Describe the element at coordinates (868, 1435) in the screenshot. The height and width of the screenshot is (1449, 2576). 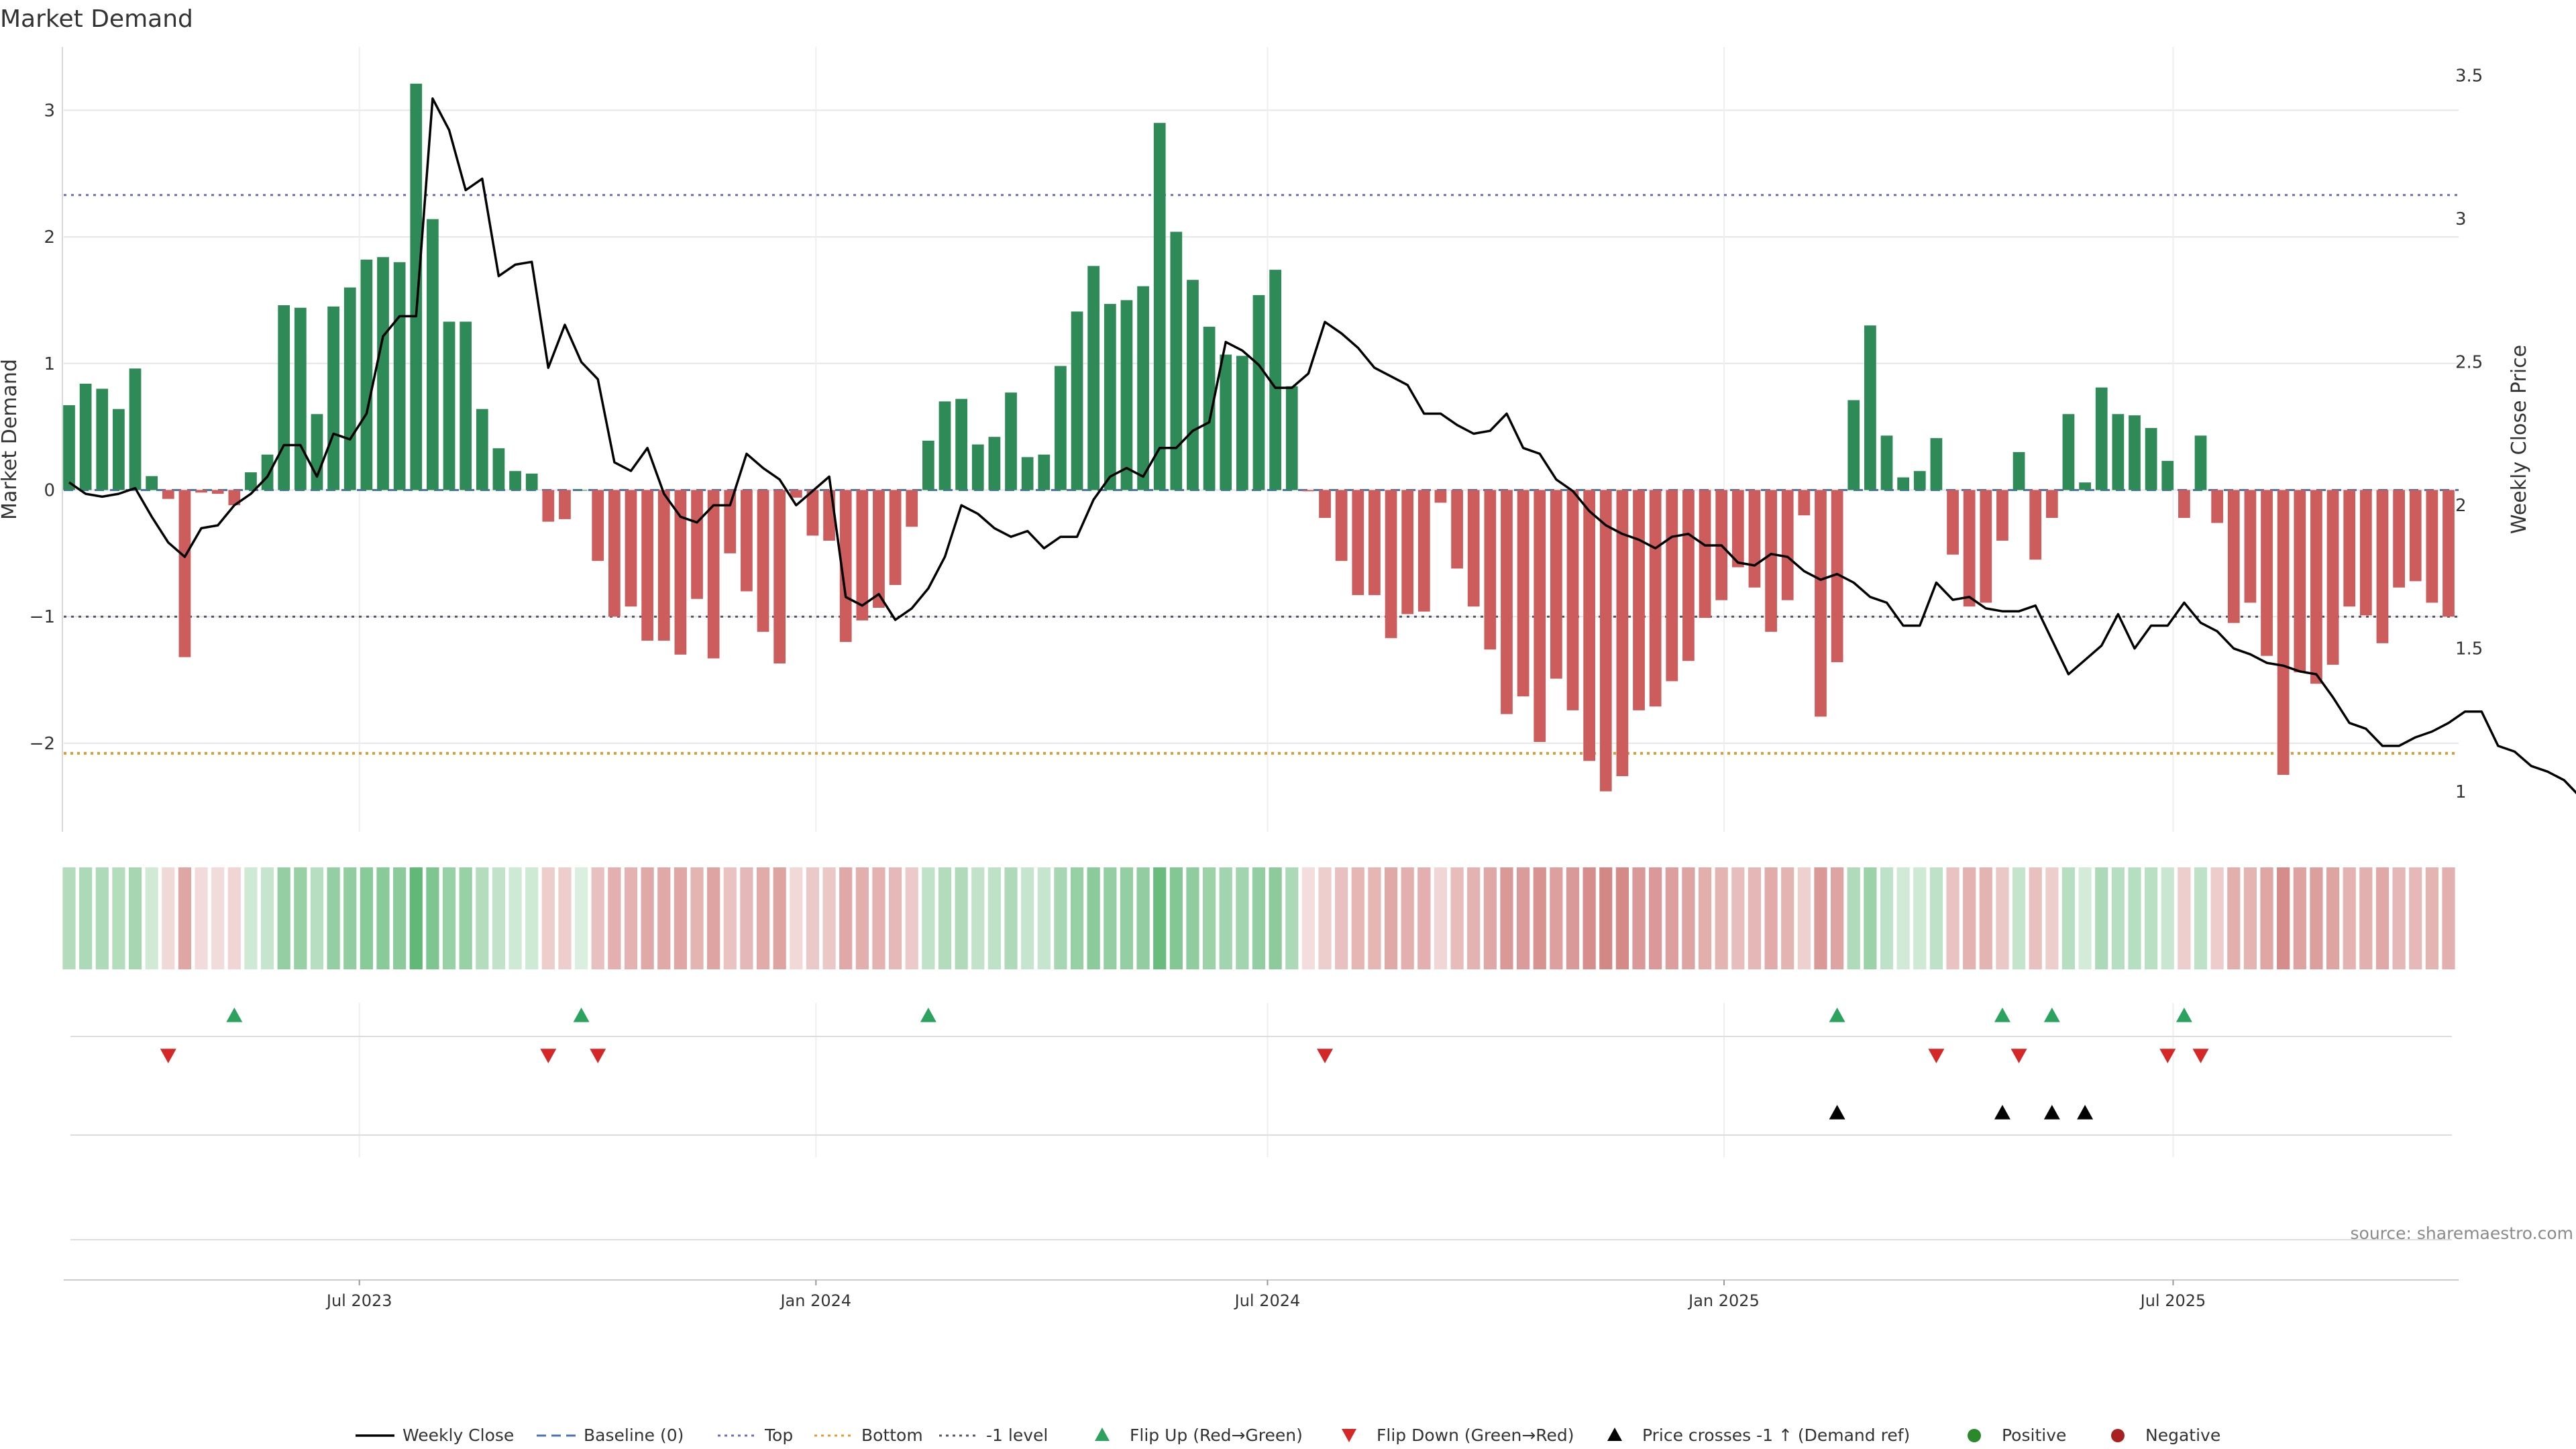
I see `legend-item: Bottom` at that location.